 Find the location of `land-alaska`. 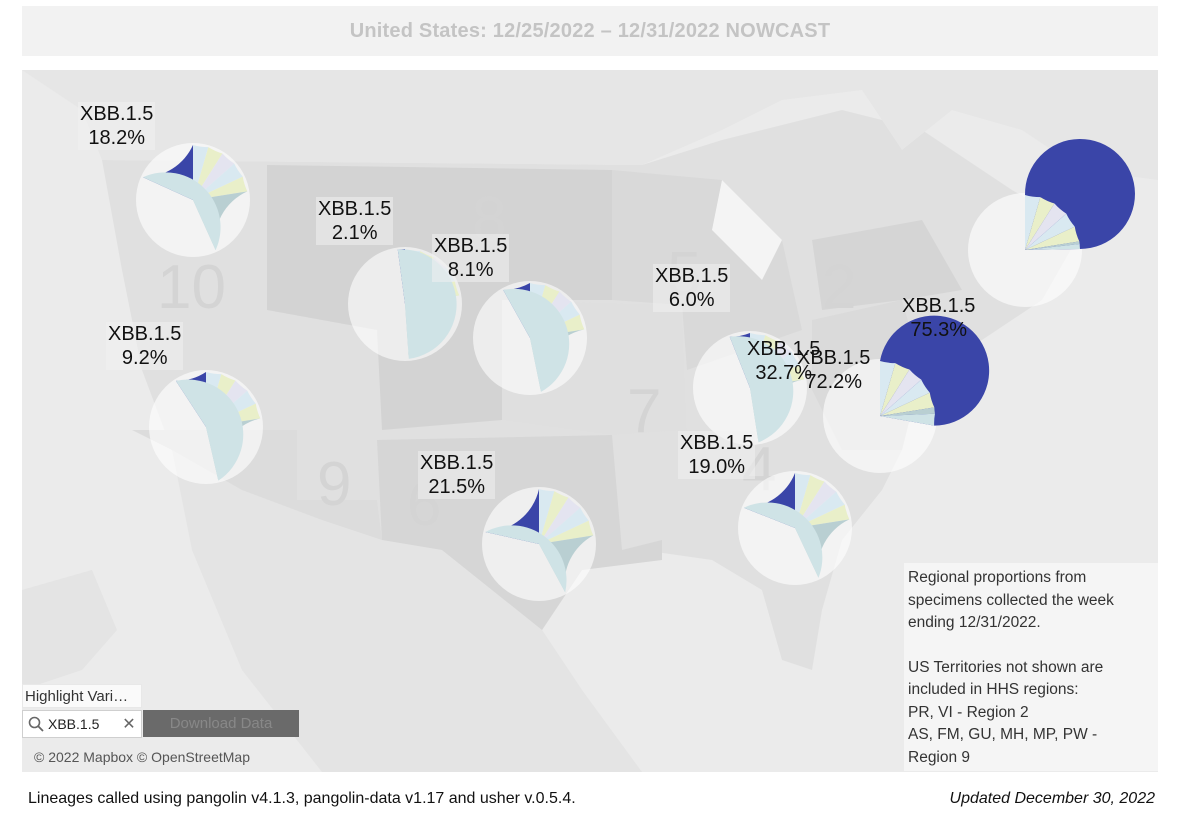

land-alaska is located at coordinates (69, 630).